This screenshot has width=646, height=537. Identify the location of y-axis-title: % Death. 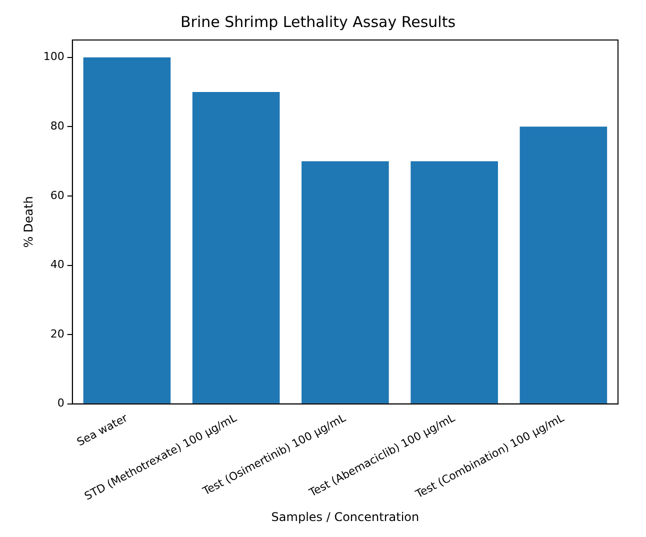
(28, 222).